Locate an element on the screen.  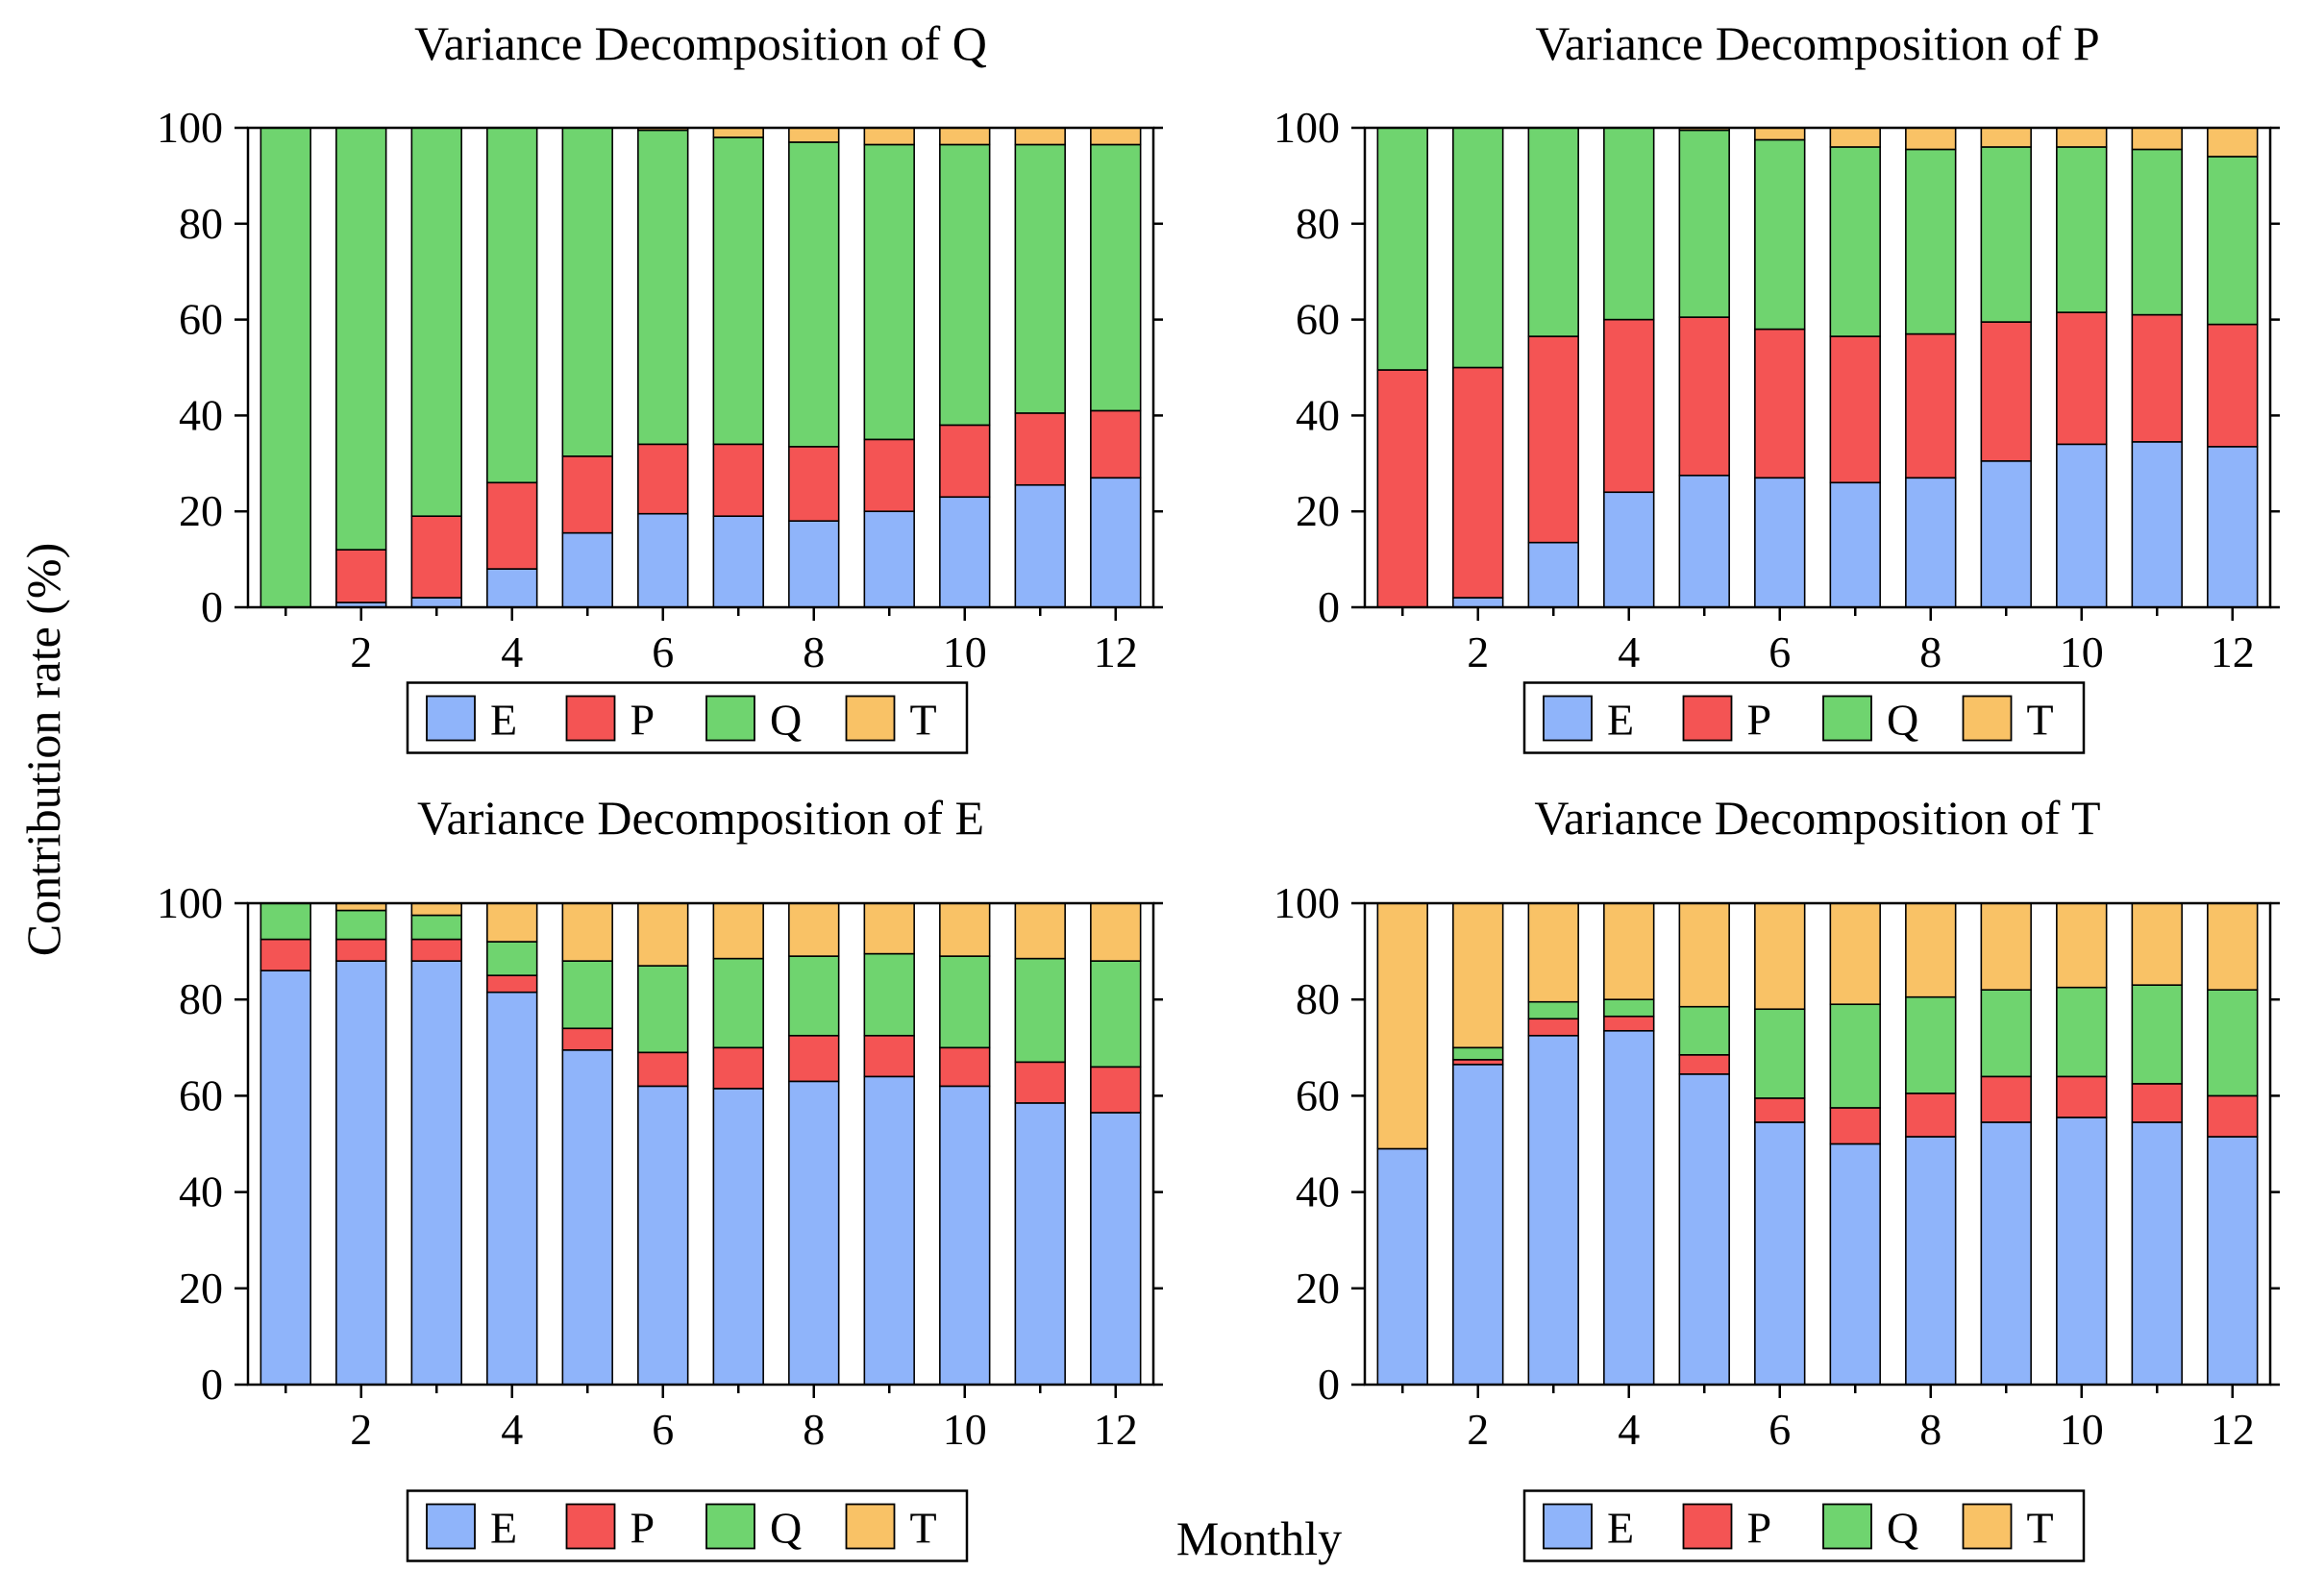
x-tick-label: 10 is located at coordinates (965, 651).